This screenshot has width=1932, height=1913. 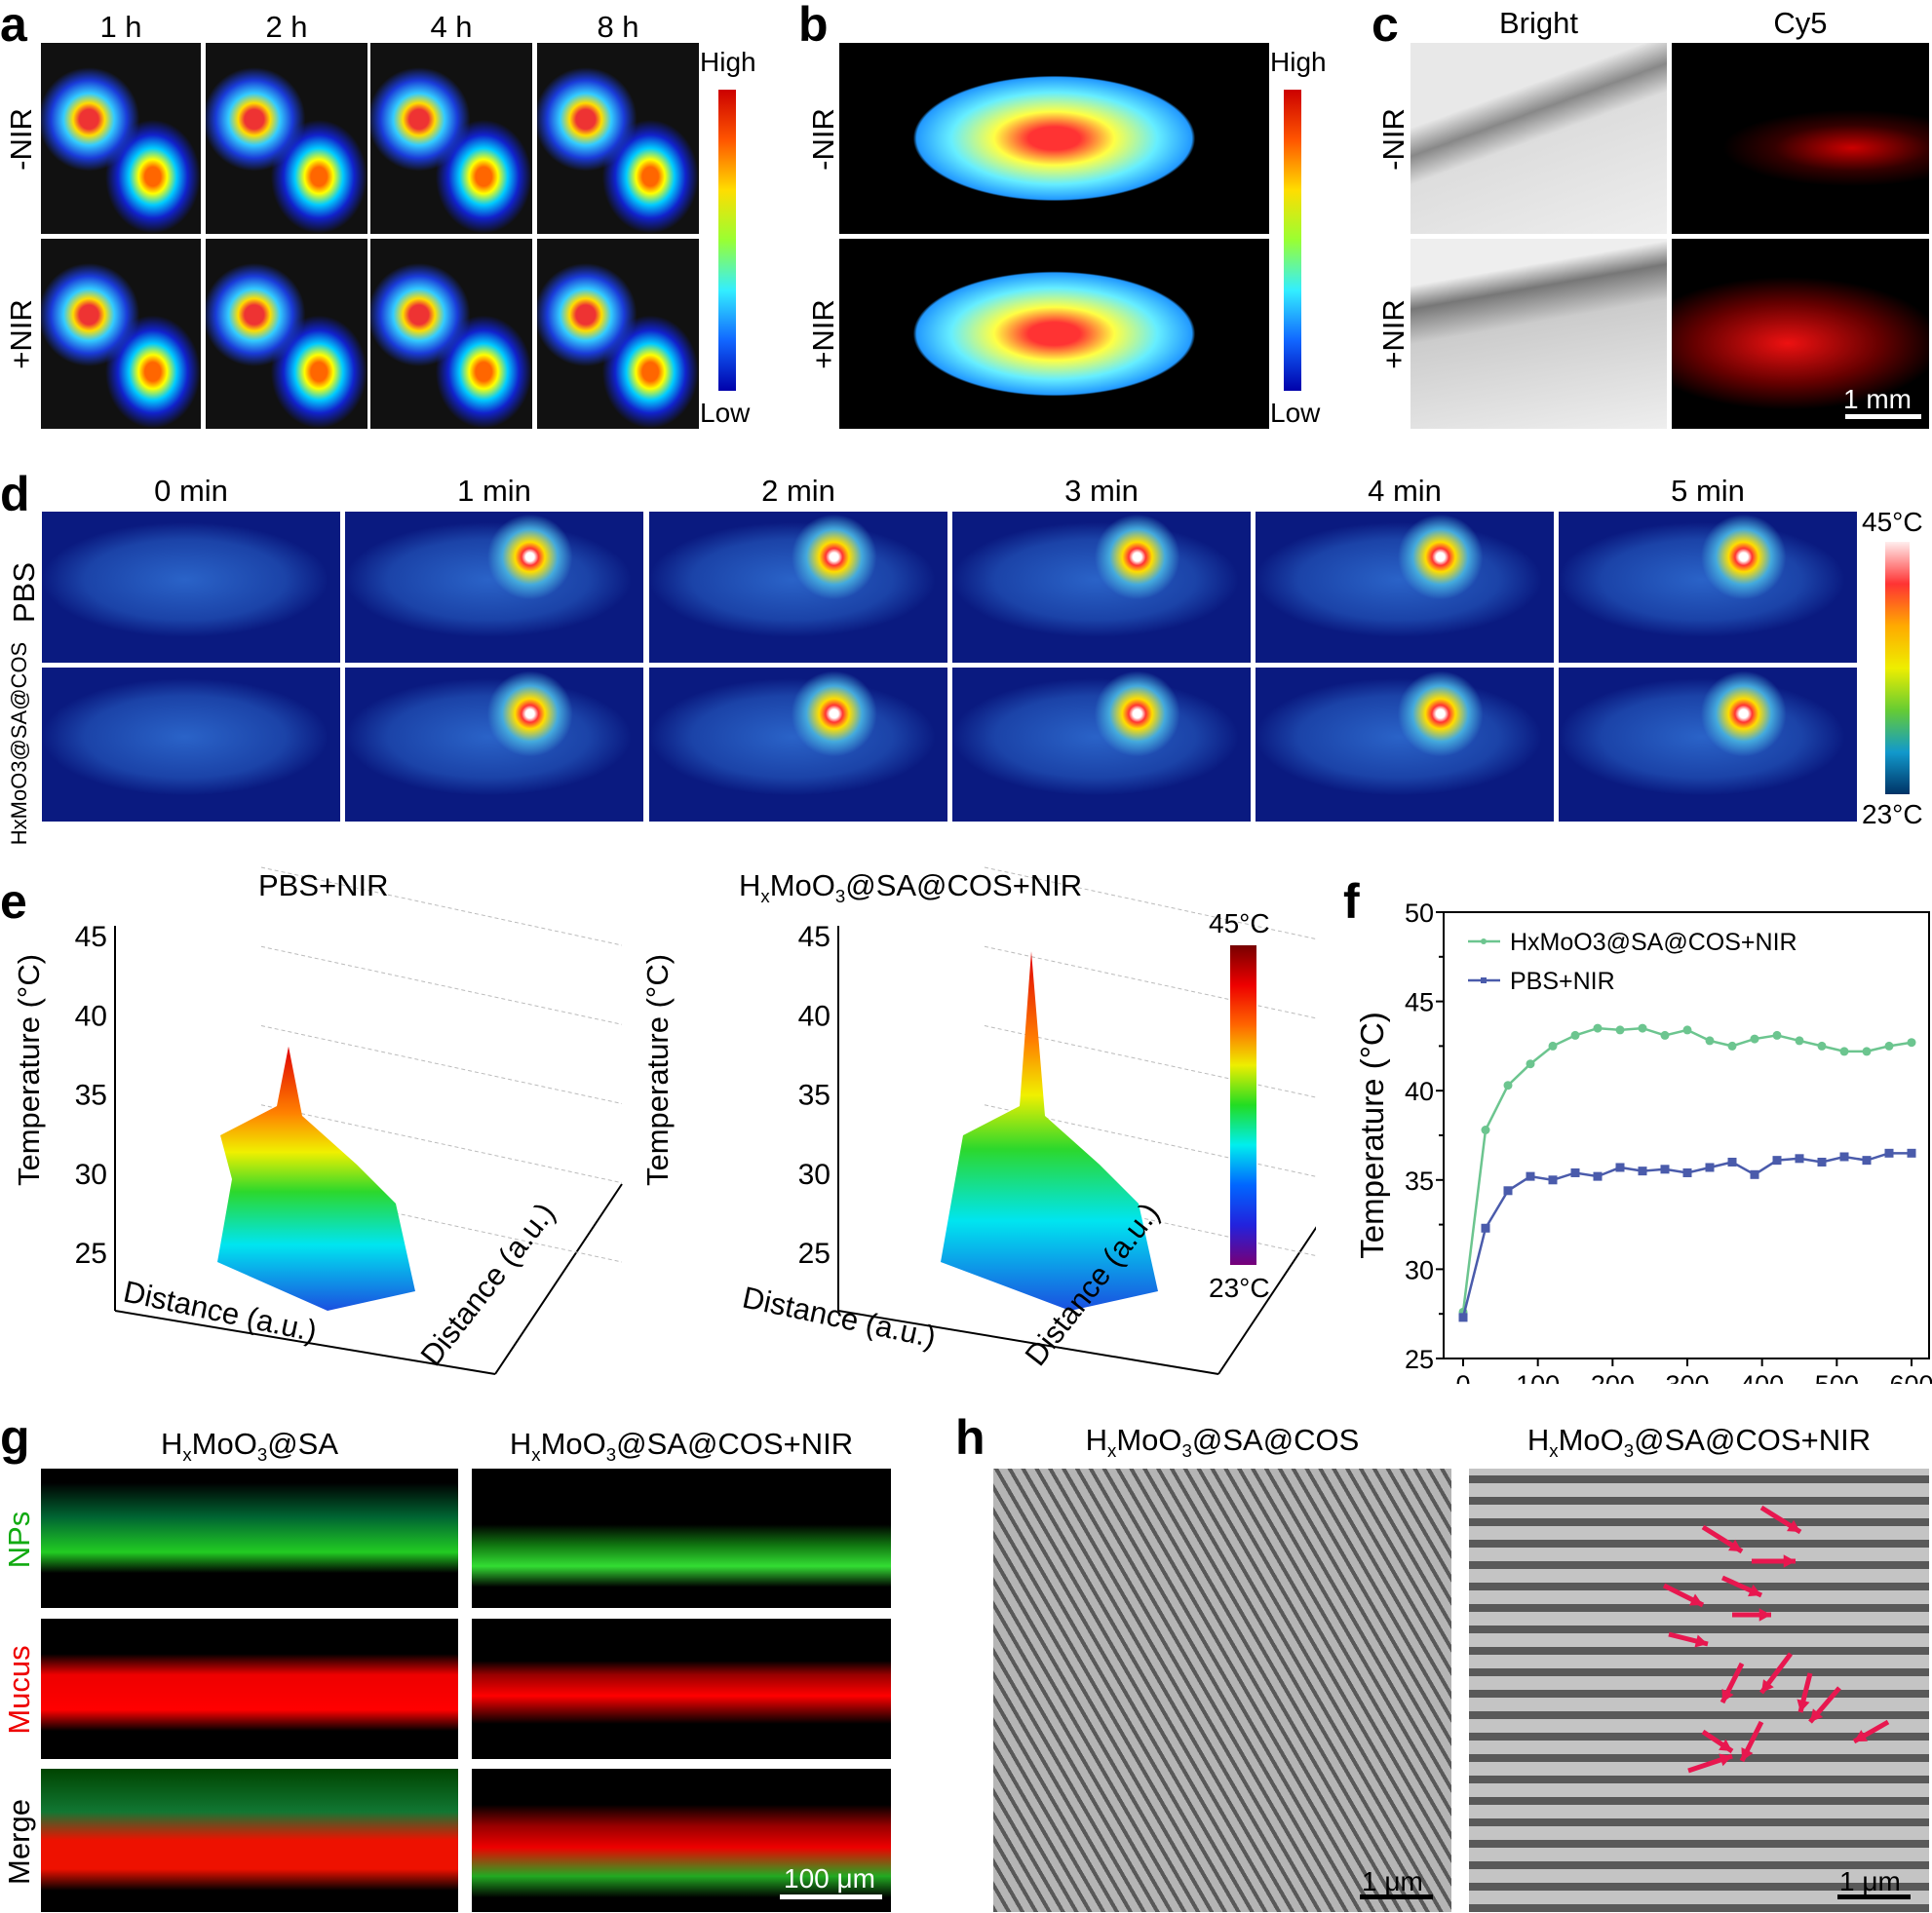 What do you see at coordinates (1883, 416) in the screenshot?
I see `scale-bar-c` at bounding box center [1883, 416].